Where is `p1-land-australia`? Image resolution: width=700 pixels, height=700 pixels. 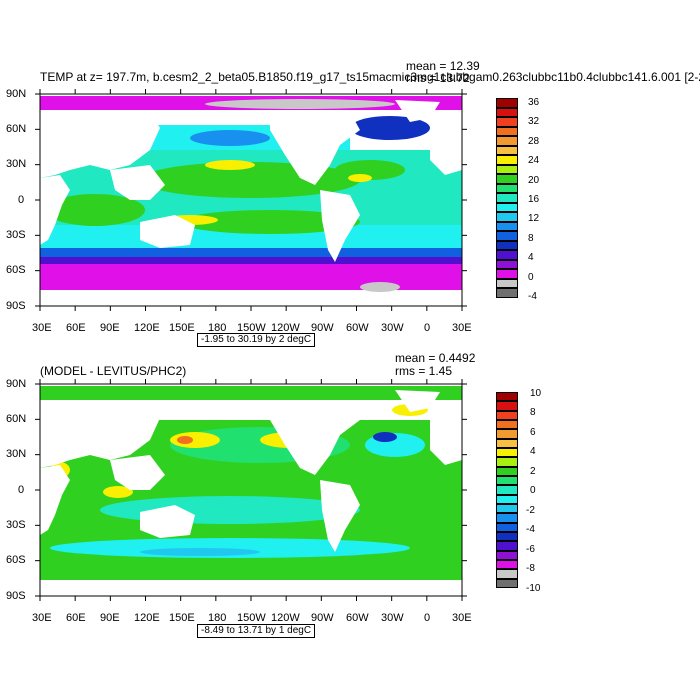 p1-land-australia is located at coordinates (167, 231).